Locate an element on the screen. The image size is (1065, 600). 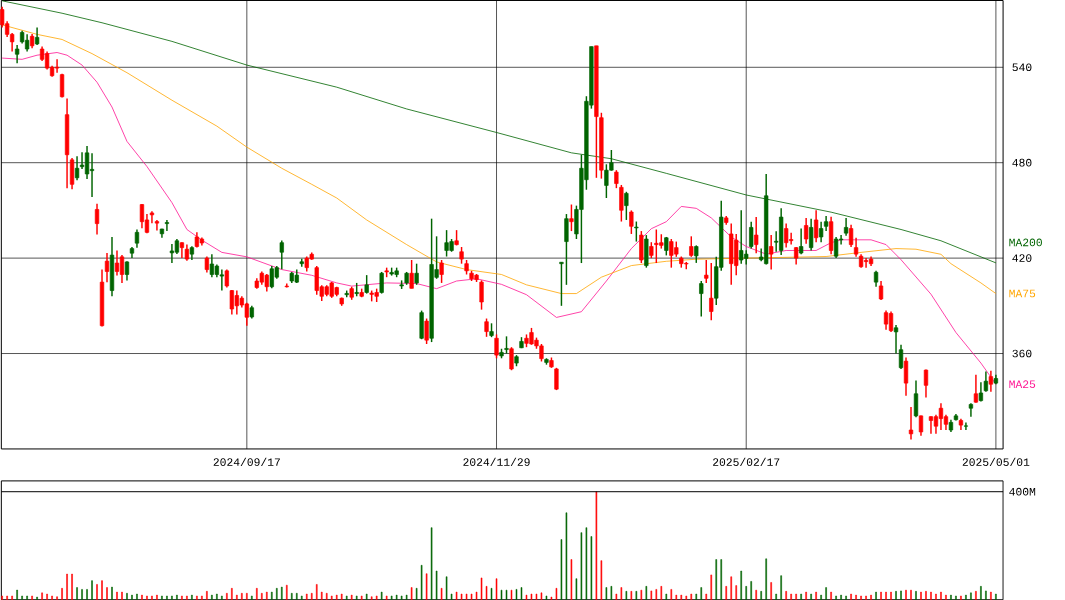
y-tick-label: 540 is located at coordinates (1022, 67).